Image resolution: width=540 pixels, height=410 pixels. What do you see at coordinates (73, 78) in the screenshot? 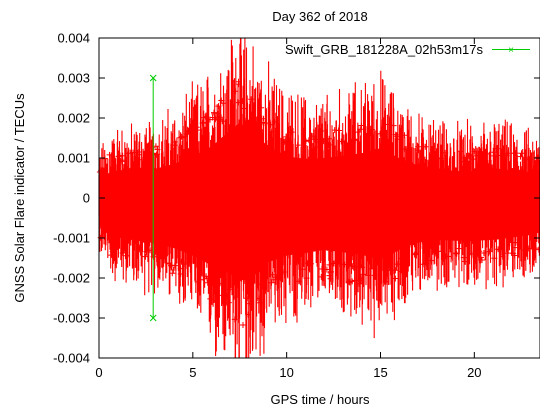
I see `y-tick-label: 0.003` at bounding box center [73, 78].